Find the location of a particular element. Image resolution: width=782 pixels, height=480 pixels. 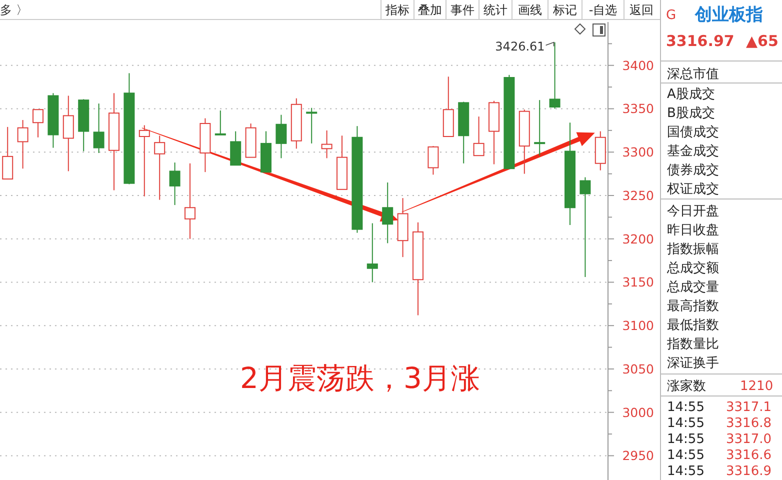

text: 总成交量 is located at coordinates (692, 287).